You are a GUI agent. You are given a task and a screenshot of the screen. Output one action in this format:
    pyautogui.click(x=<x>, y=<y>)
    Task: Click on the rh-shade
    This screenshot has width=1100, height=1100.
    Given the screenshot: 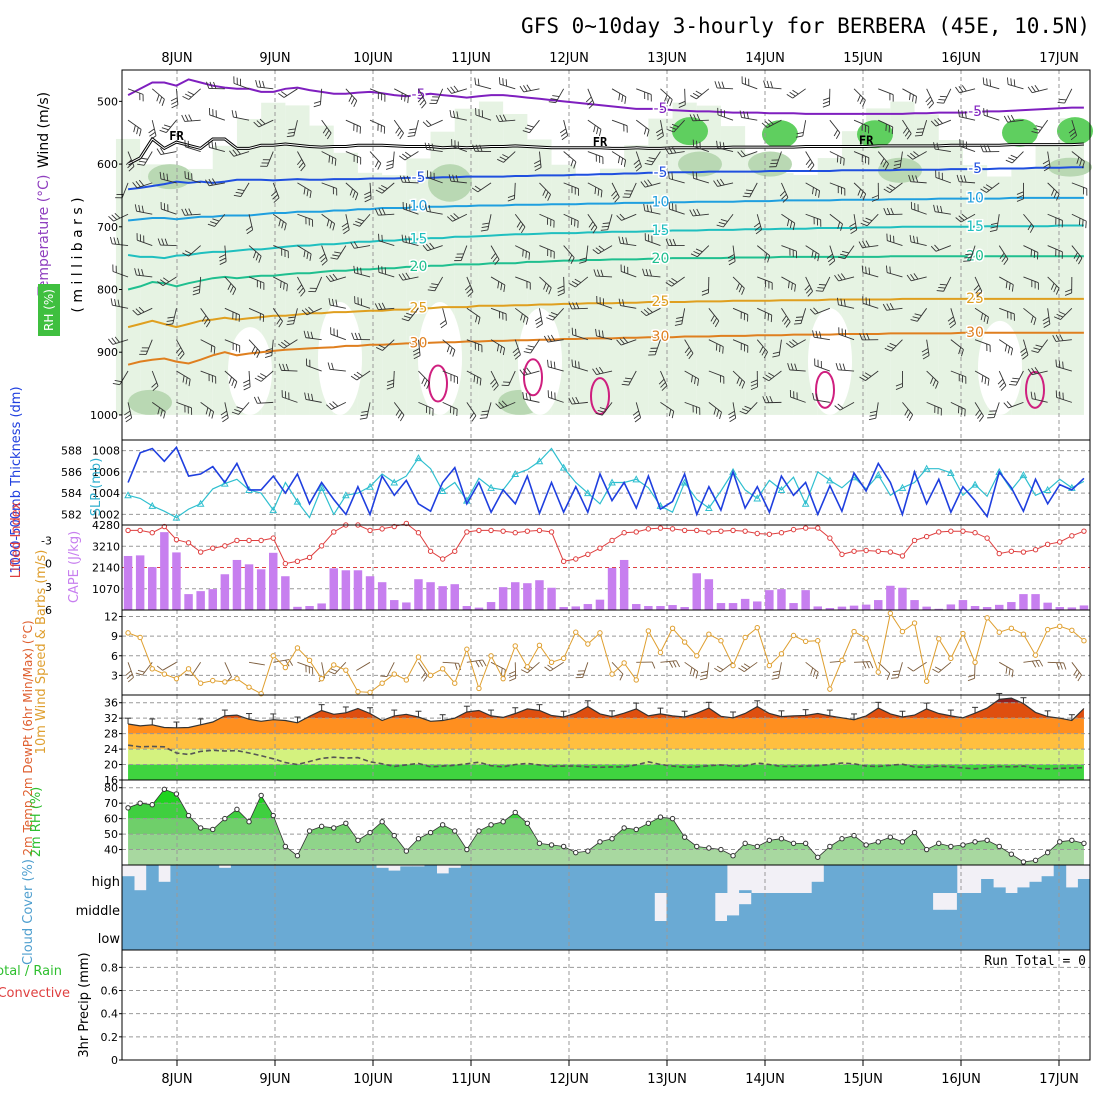 What is the action you would take?
    pyautogui.click(x=878, y=261)
    